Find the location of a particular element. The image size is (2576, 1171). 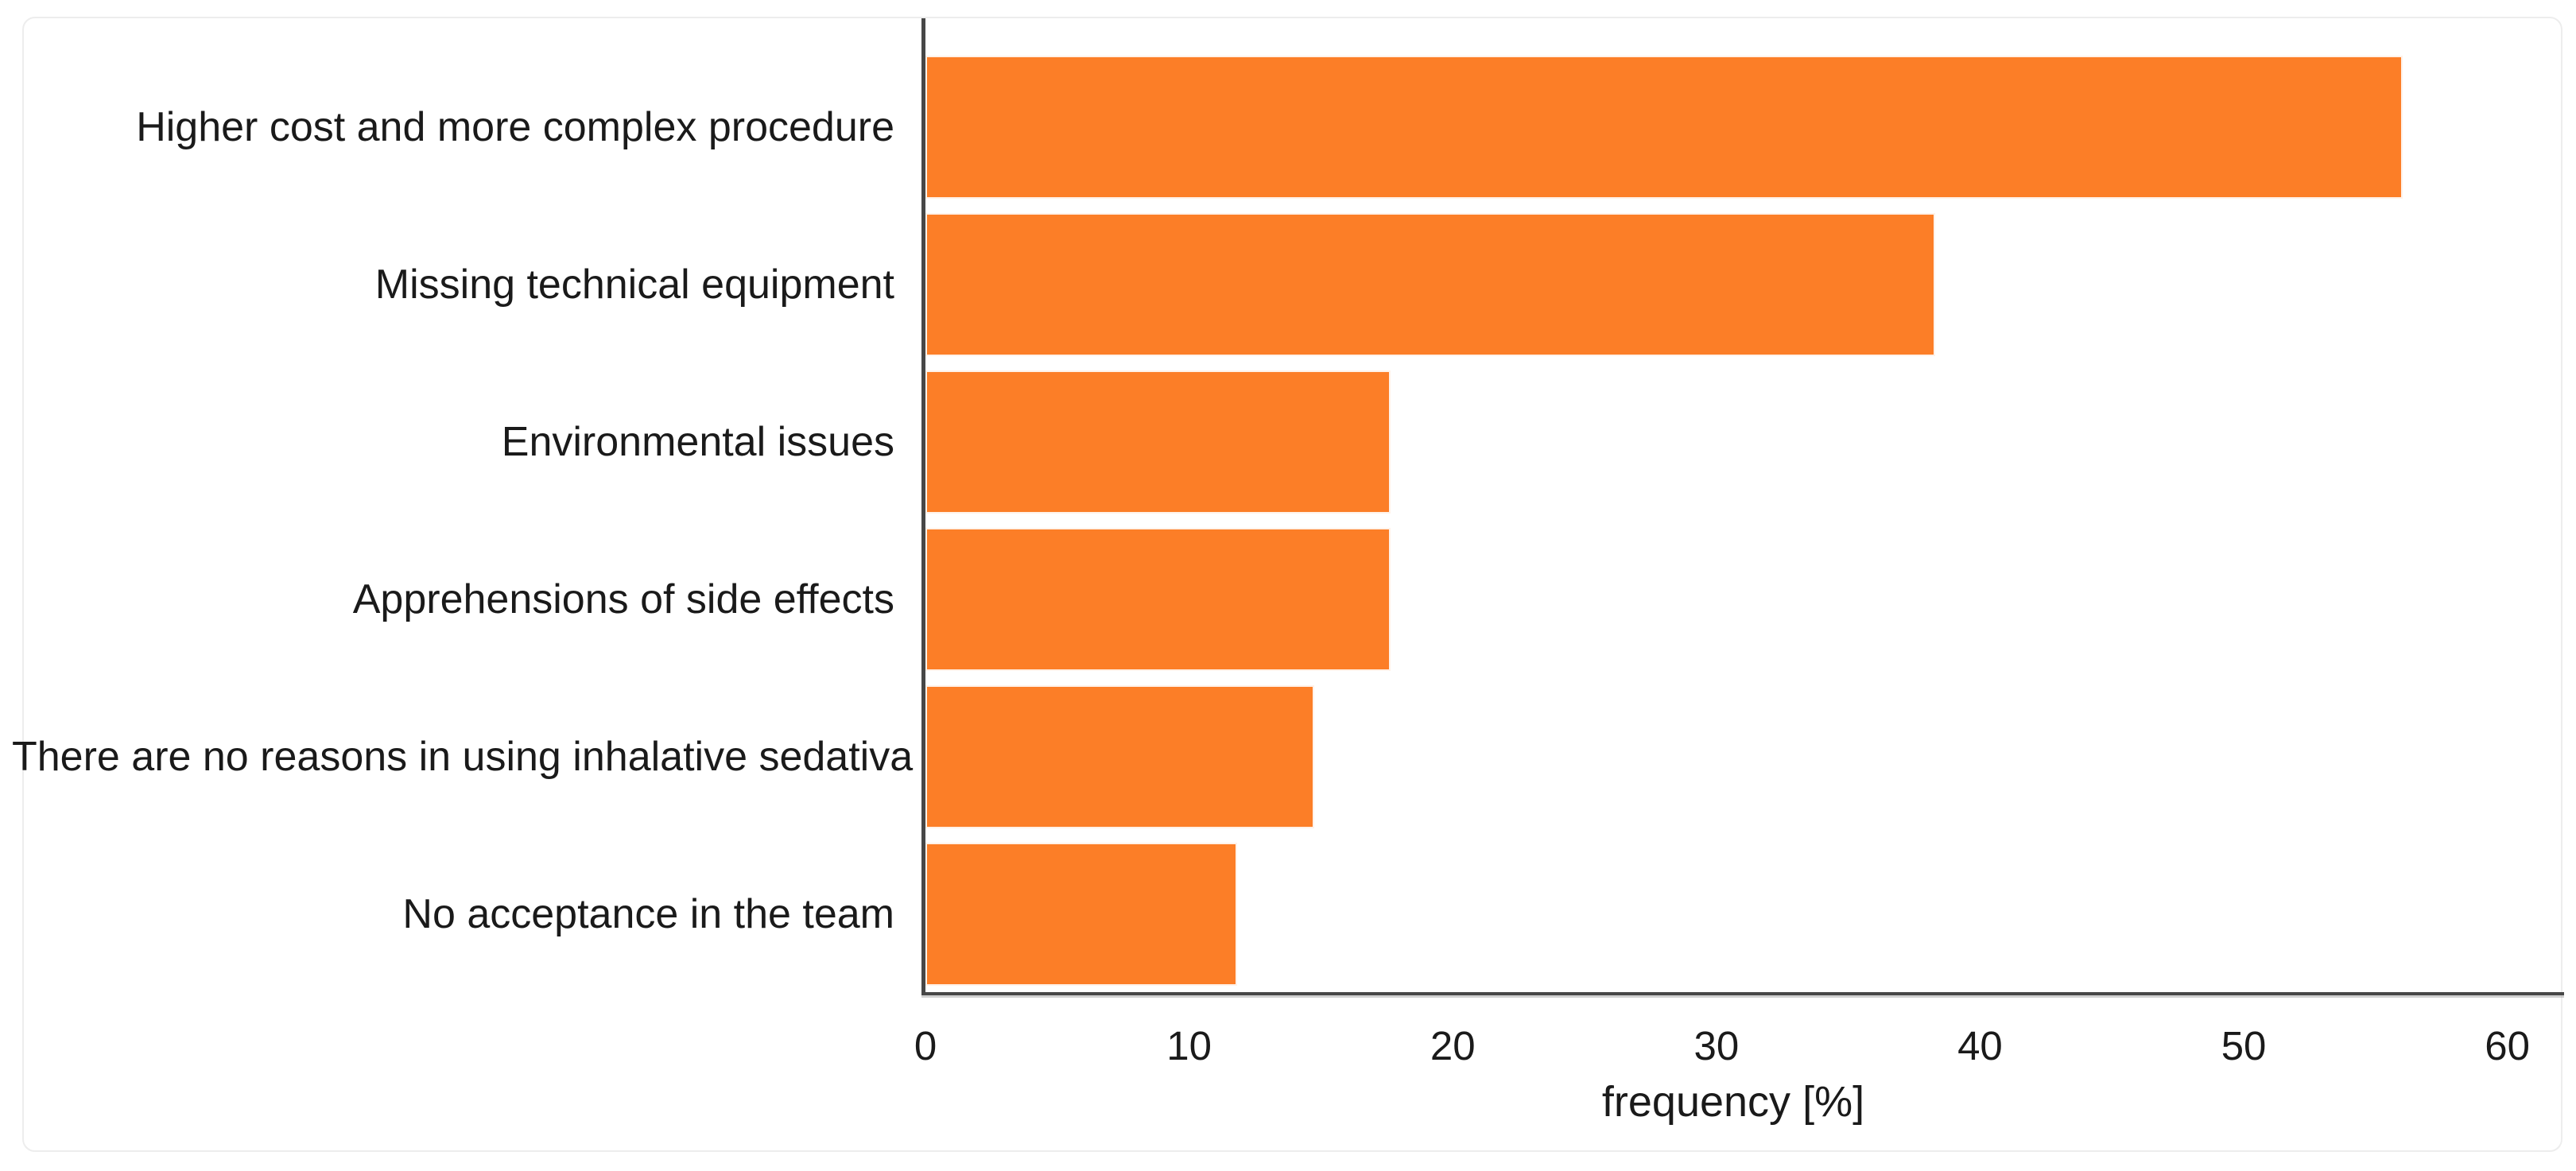

category-label-2: Environmental issues is located at coordinates (698, 442).